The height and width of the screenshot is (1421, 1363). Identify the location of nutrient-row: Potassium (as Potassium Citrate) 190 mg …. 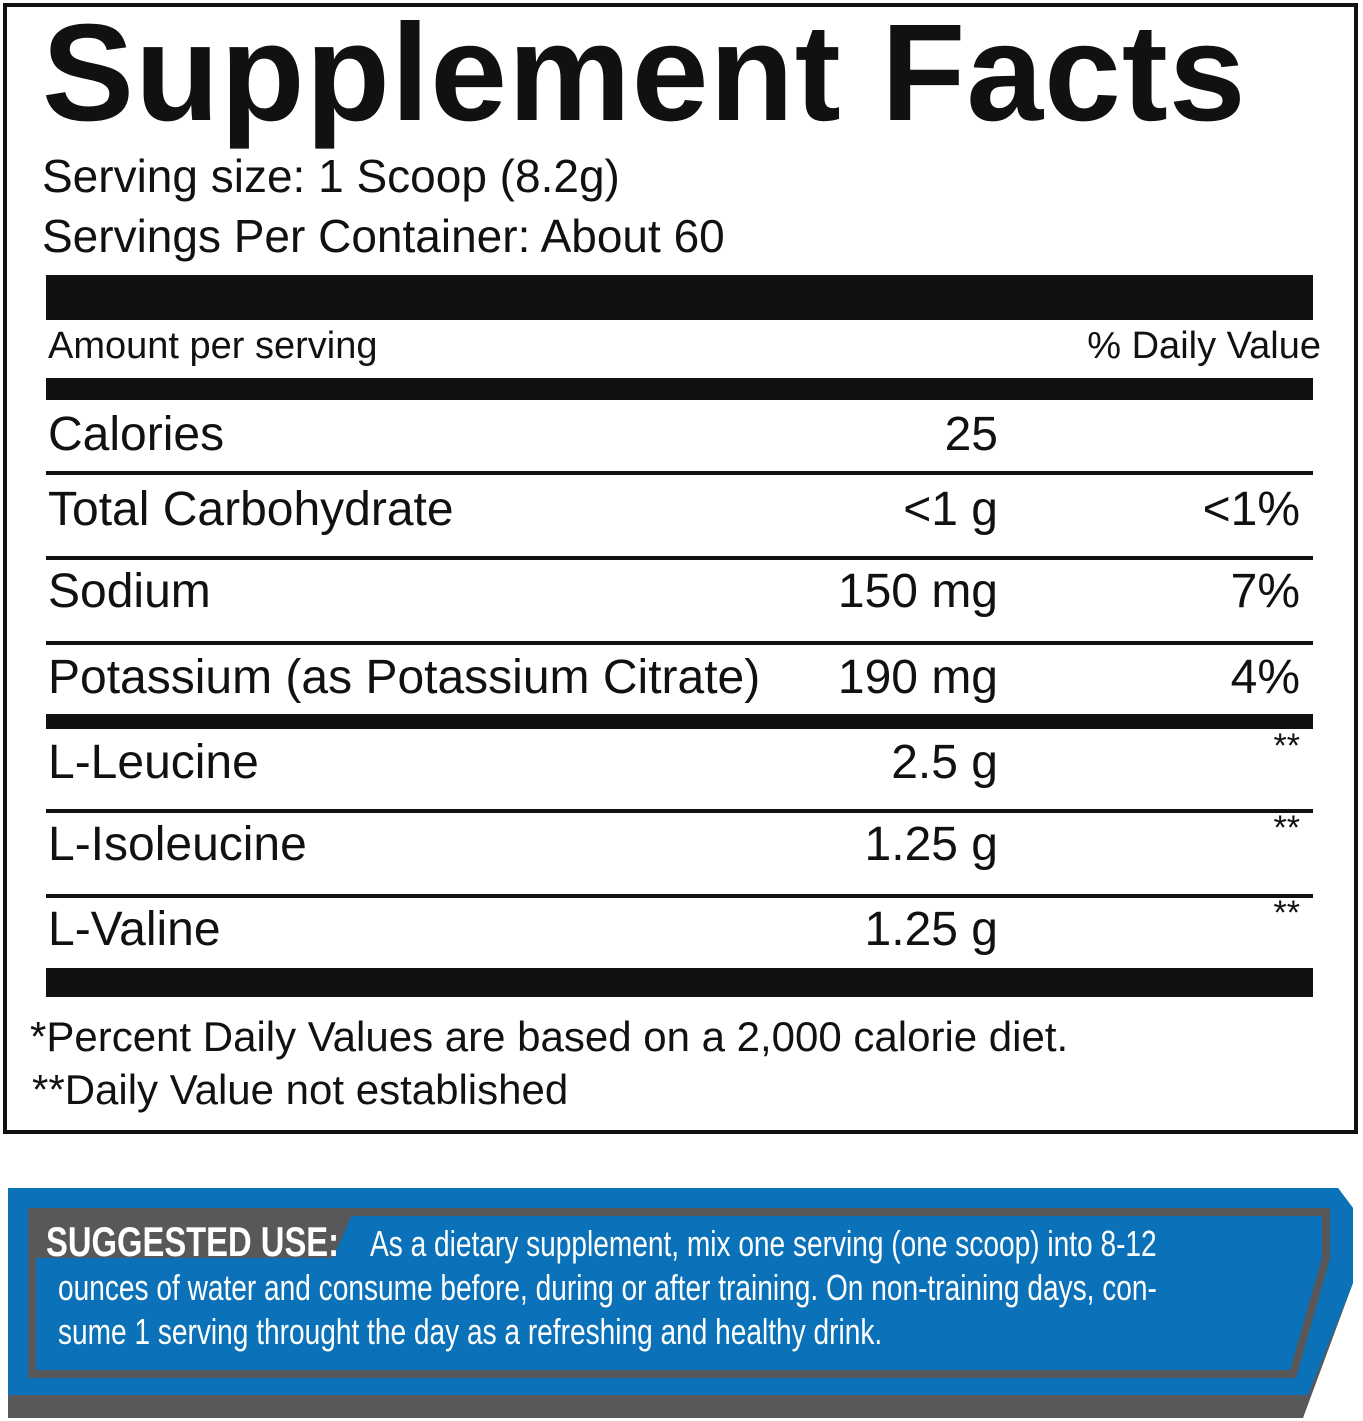
(679, 678).